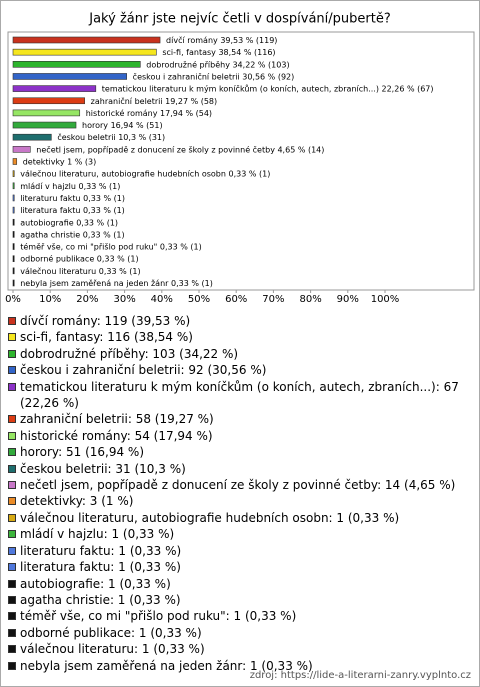 This screenshot has height=687, width=480. Describe the element at coordinates (199, 299) in the screenshot. I see `x-tick-label: 50%` at that location.